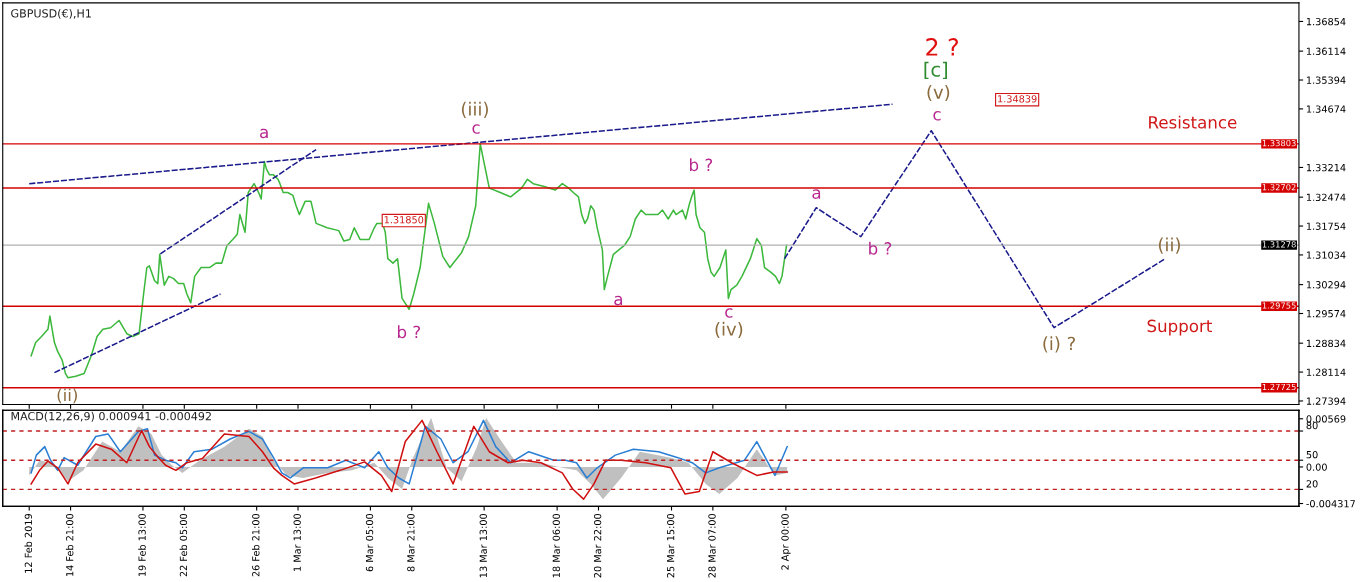 This screenshot has width=1363, height=582. What do you see at coordinates (1017, 99) in the screenshot?
I see `annotation: 1.34839` at bounding box center [1017, 99].